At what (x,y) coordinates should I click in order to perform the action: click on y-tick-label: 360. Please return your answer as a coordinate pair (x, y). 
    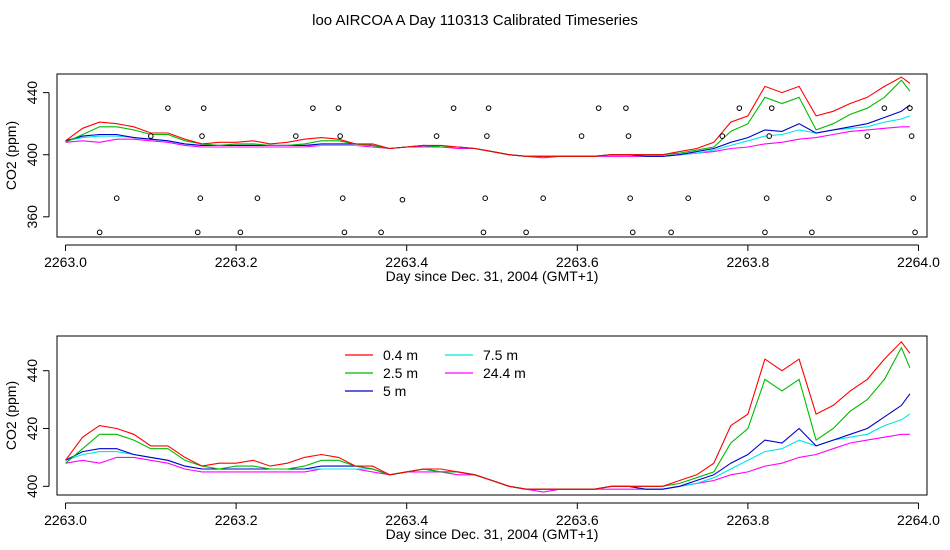
    Looking at the image, I should click on (32, 217).